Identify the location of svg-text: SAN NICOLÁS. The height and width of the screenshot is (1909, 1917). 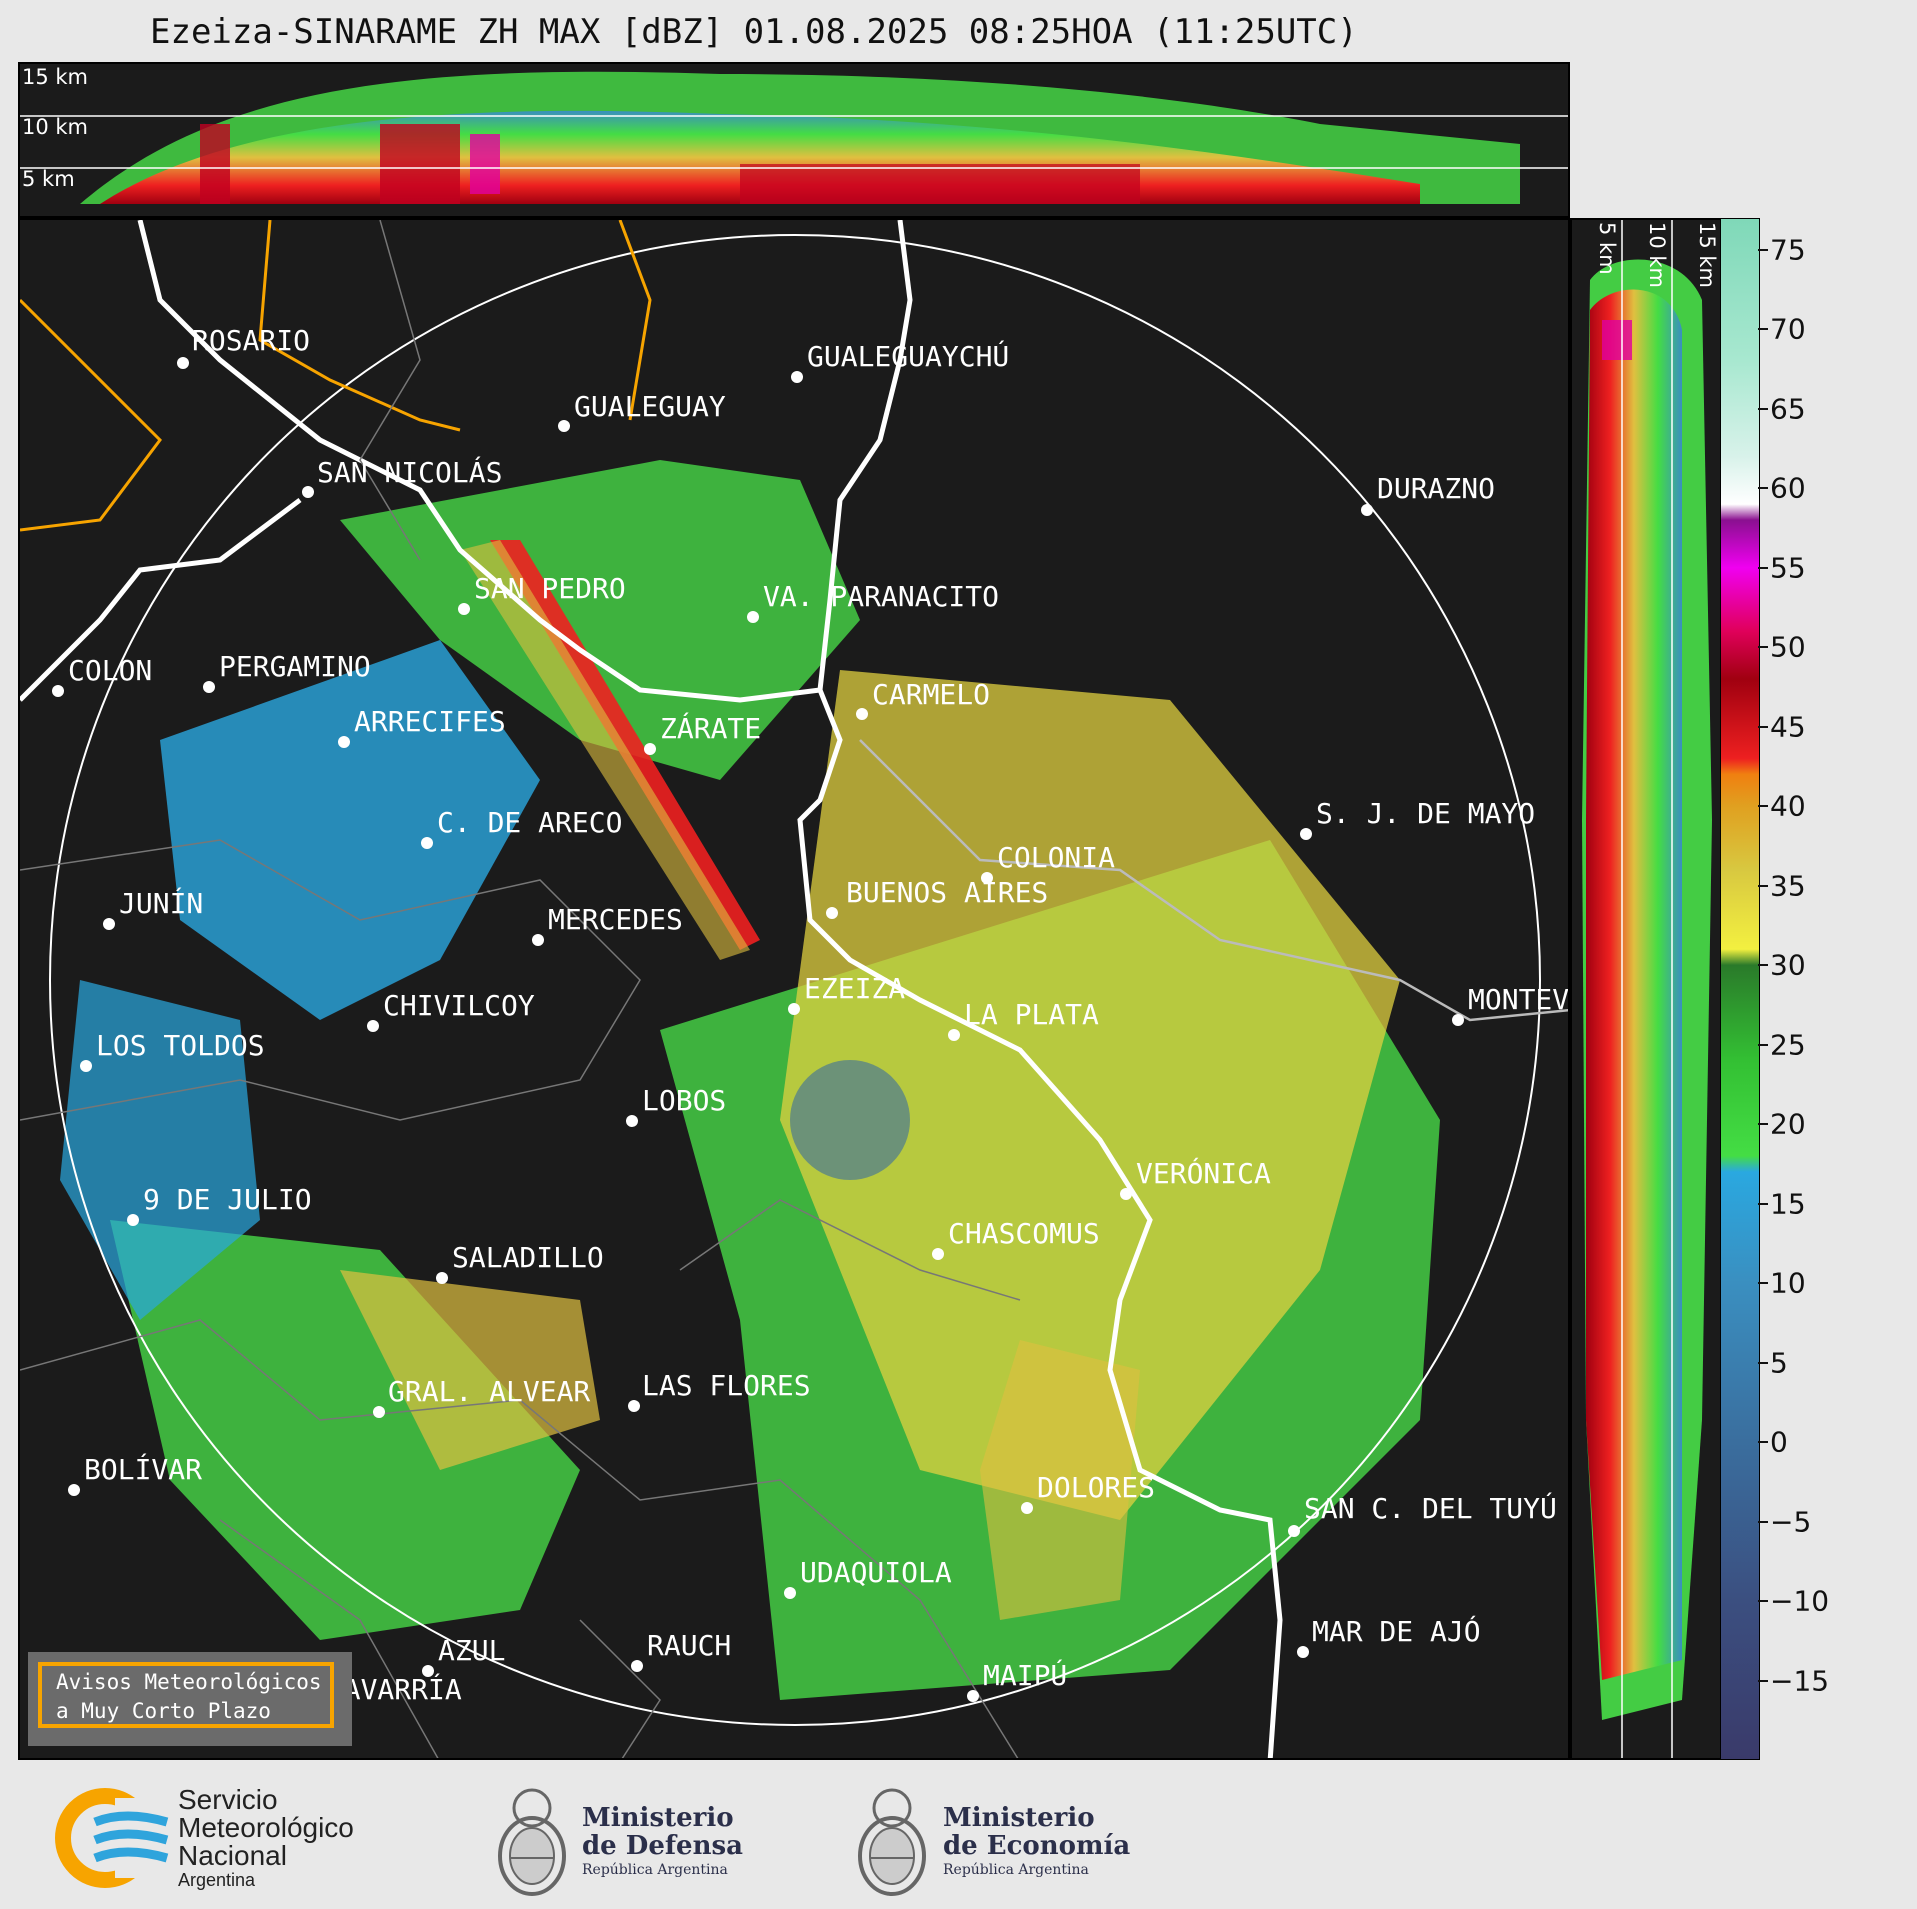
(409, 472).